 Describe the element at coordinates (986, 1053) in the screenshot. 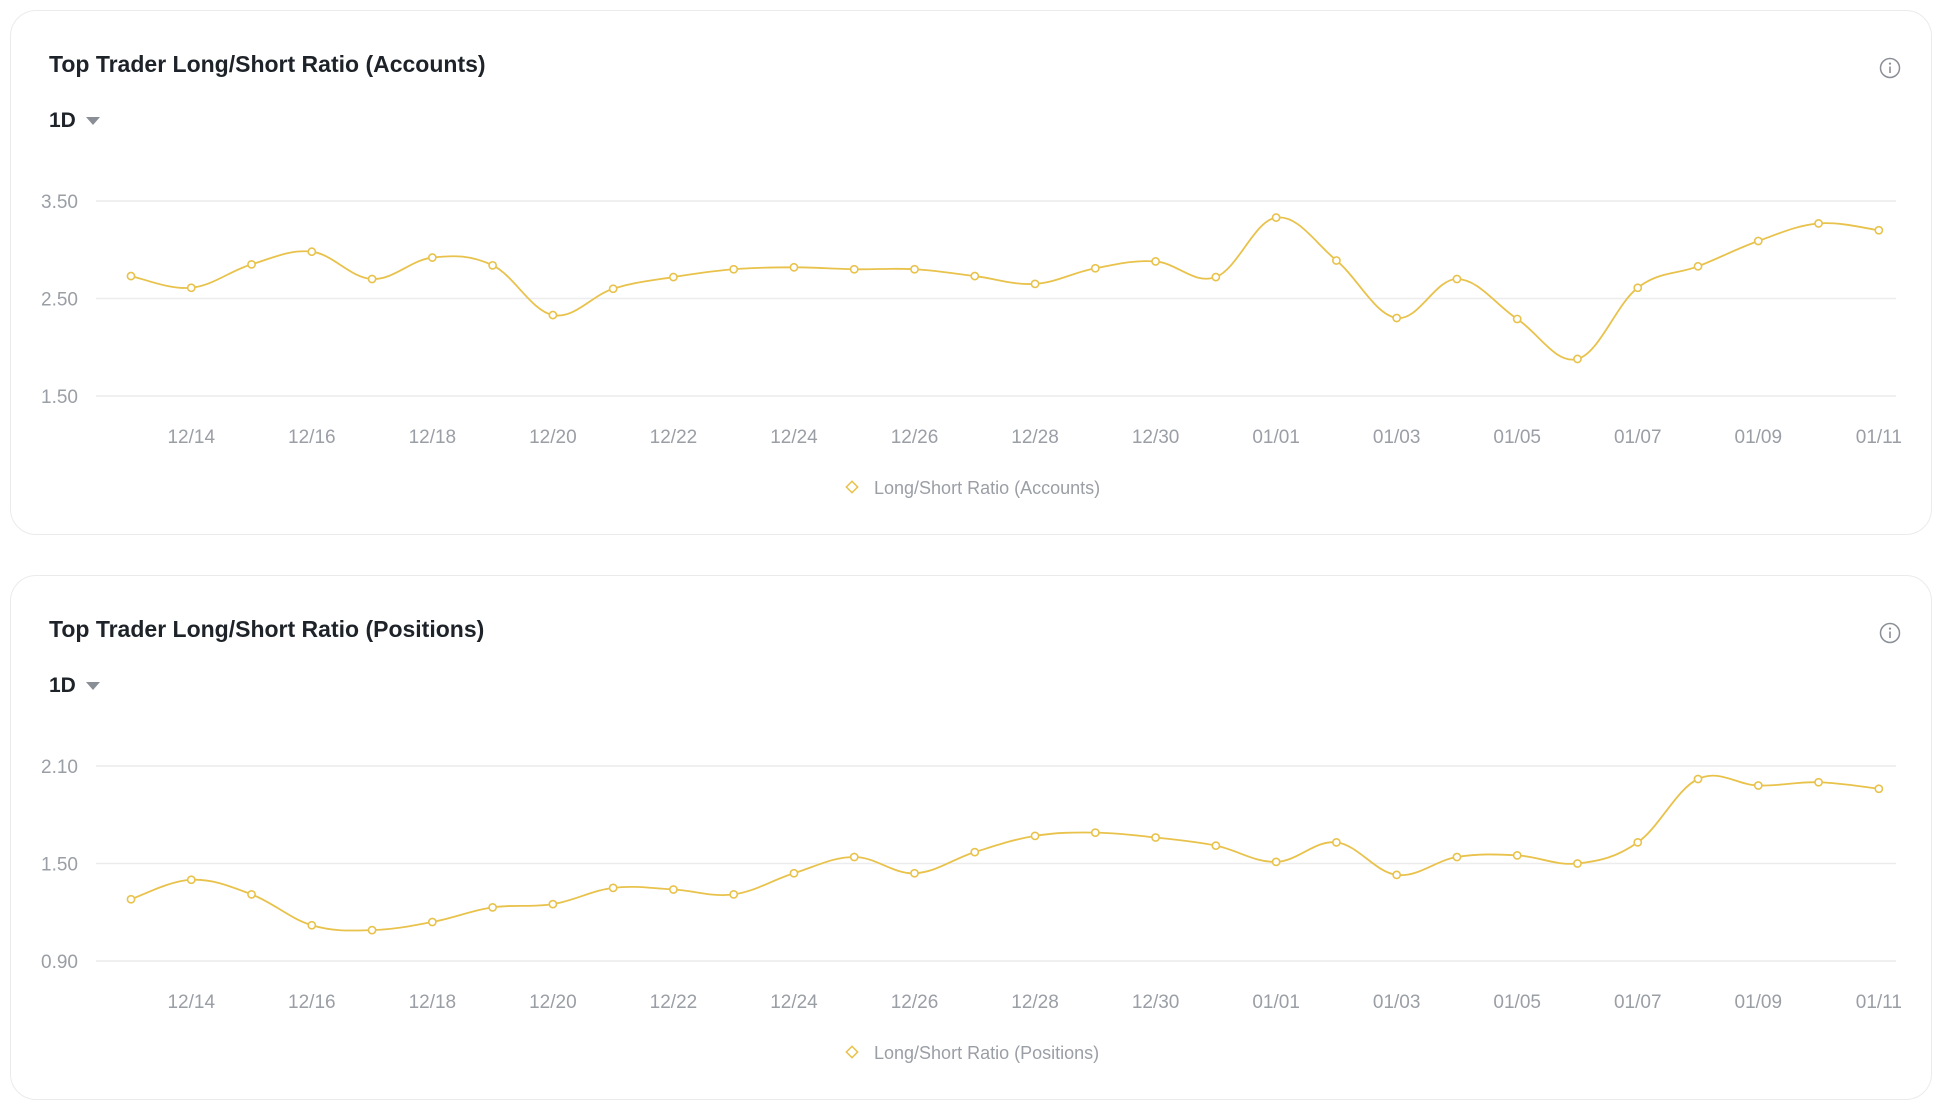

I see `legend-label: Long/Short Ratio (Positions)` at that location.